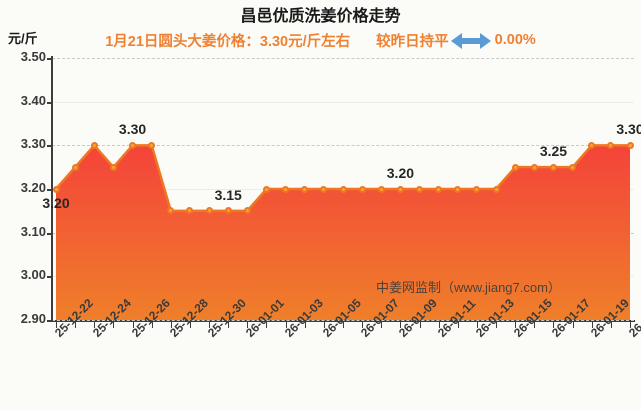  What do you see at coordinates (553, 151) in the screenshot?
I see `data-point-label: 3.25` at bounding box center [553, 151].